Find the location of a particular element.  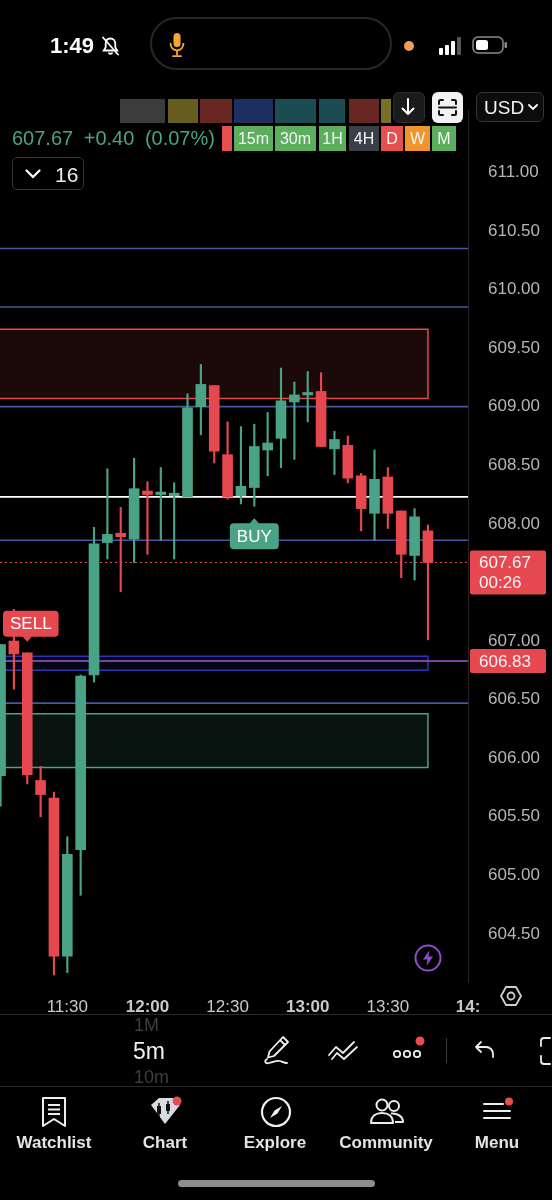

y-tick-label: 610.50 is located at coordinates (514, 230).